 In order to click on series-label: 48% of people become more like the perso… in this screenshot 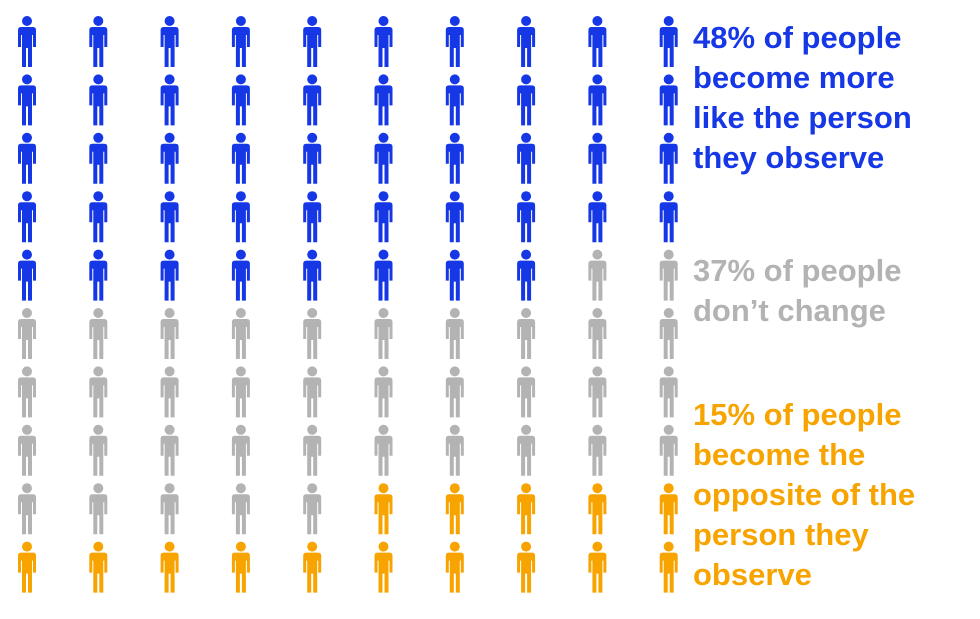, I will do `click(802, 97)`.